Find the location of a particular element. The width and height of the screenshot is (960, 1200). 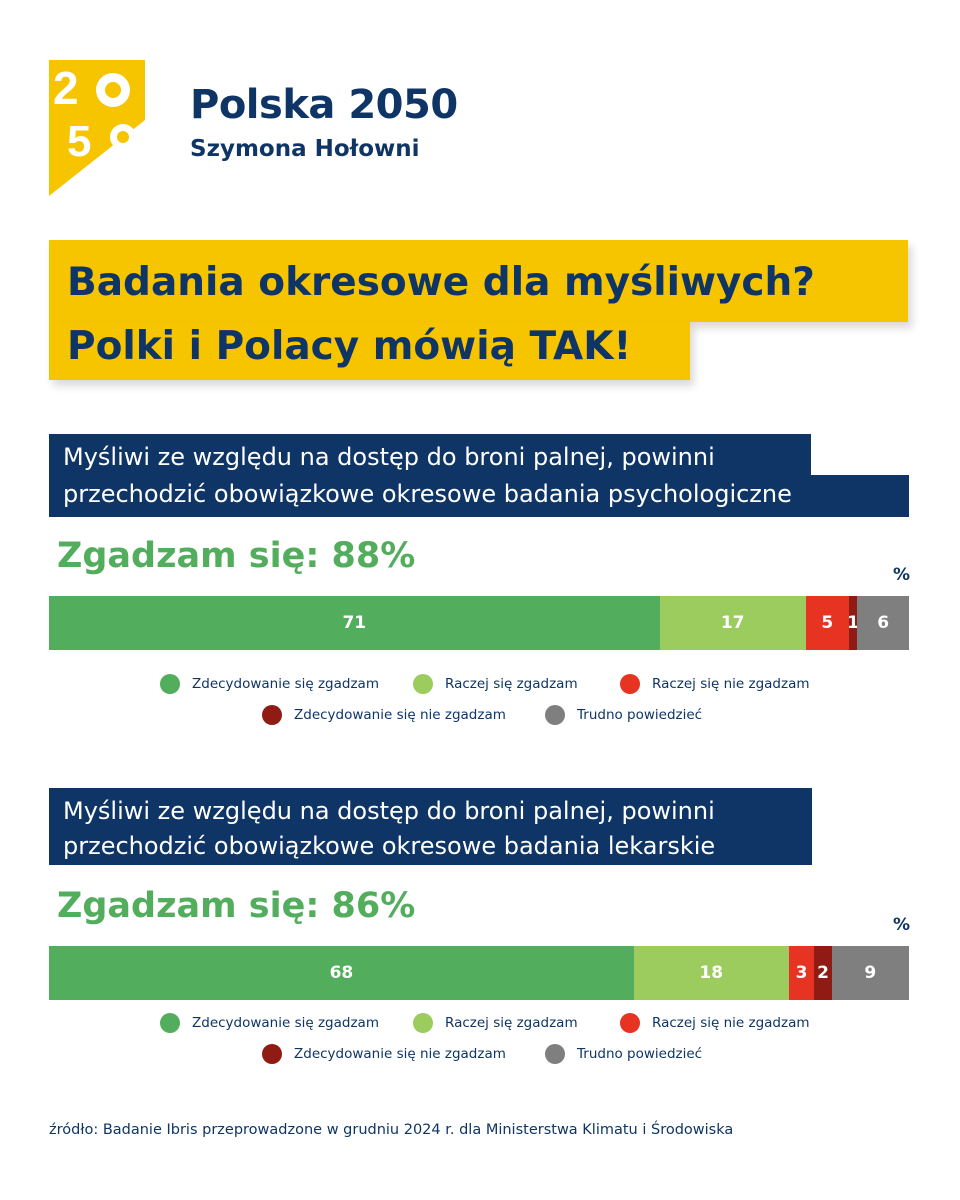

chart-2-stacked-bar: 68 18 3 2 9 is located at coordinates (479, 973).